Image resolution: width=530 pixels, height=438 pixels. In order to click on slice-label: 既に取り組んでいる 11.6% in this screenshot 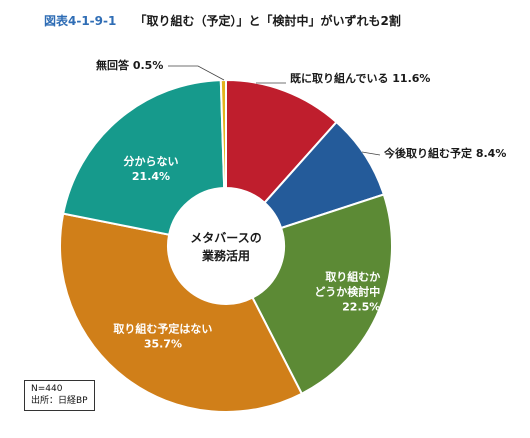, I will do `click(360, 78)`.